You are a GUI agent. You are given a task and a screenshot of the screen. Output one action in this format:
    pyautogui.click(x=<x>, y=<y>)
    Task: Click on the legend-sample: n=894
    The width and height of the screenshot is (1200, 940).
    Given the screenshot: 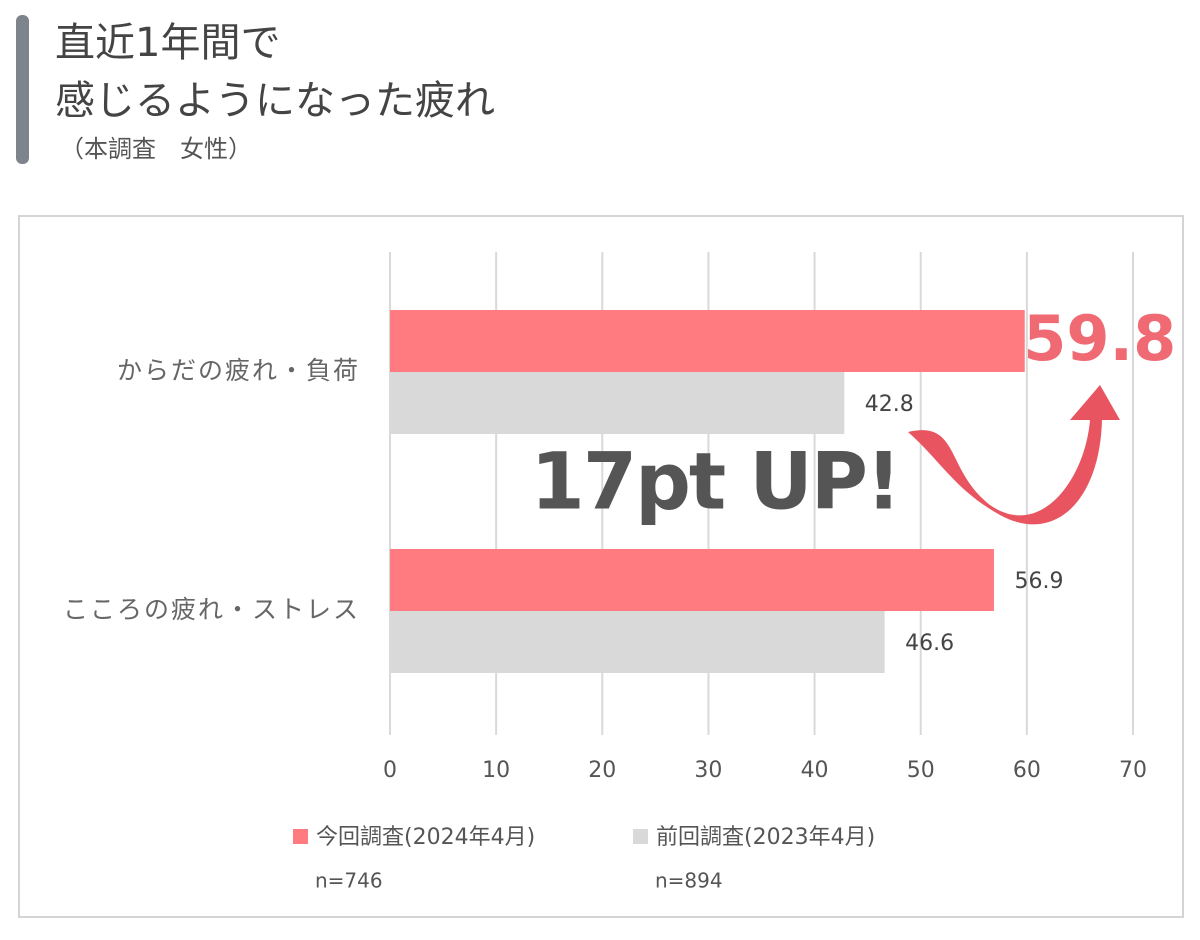 What is the action you would take?
    pyautogui.click(x=689, y=881)
    